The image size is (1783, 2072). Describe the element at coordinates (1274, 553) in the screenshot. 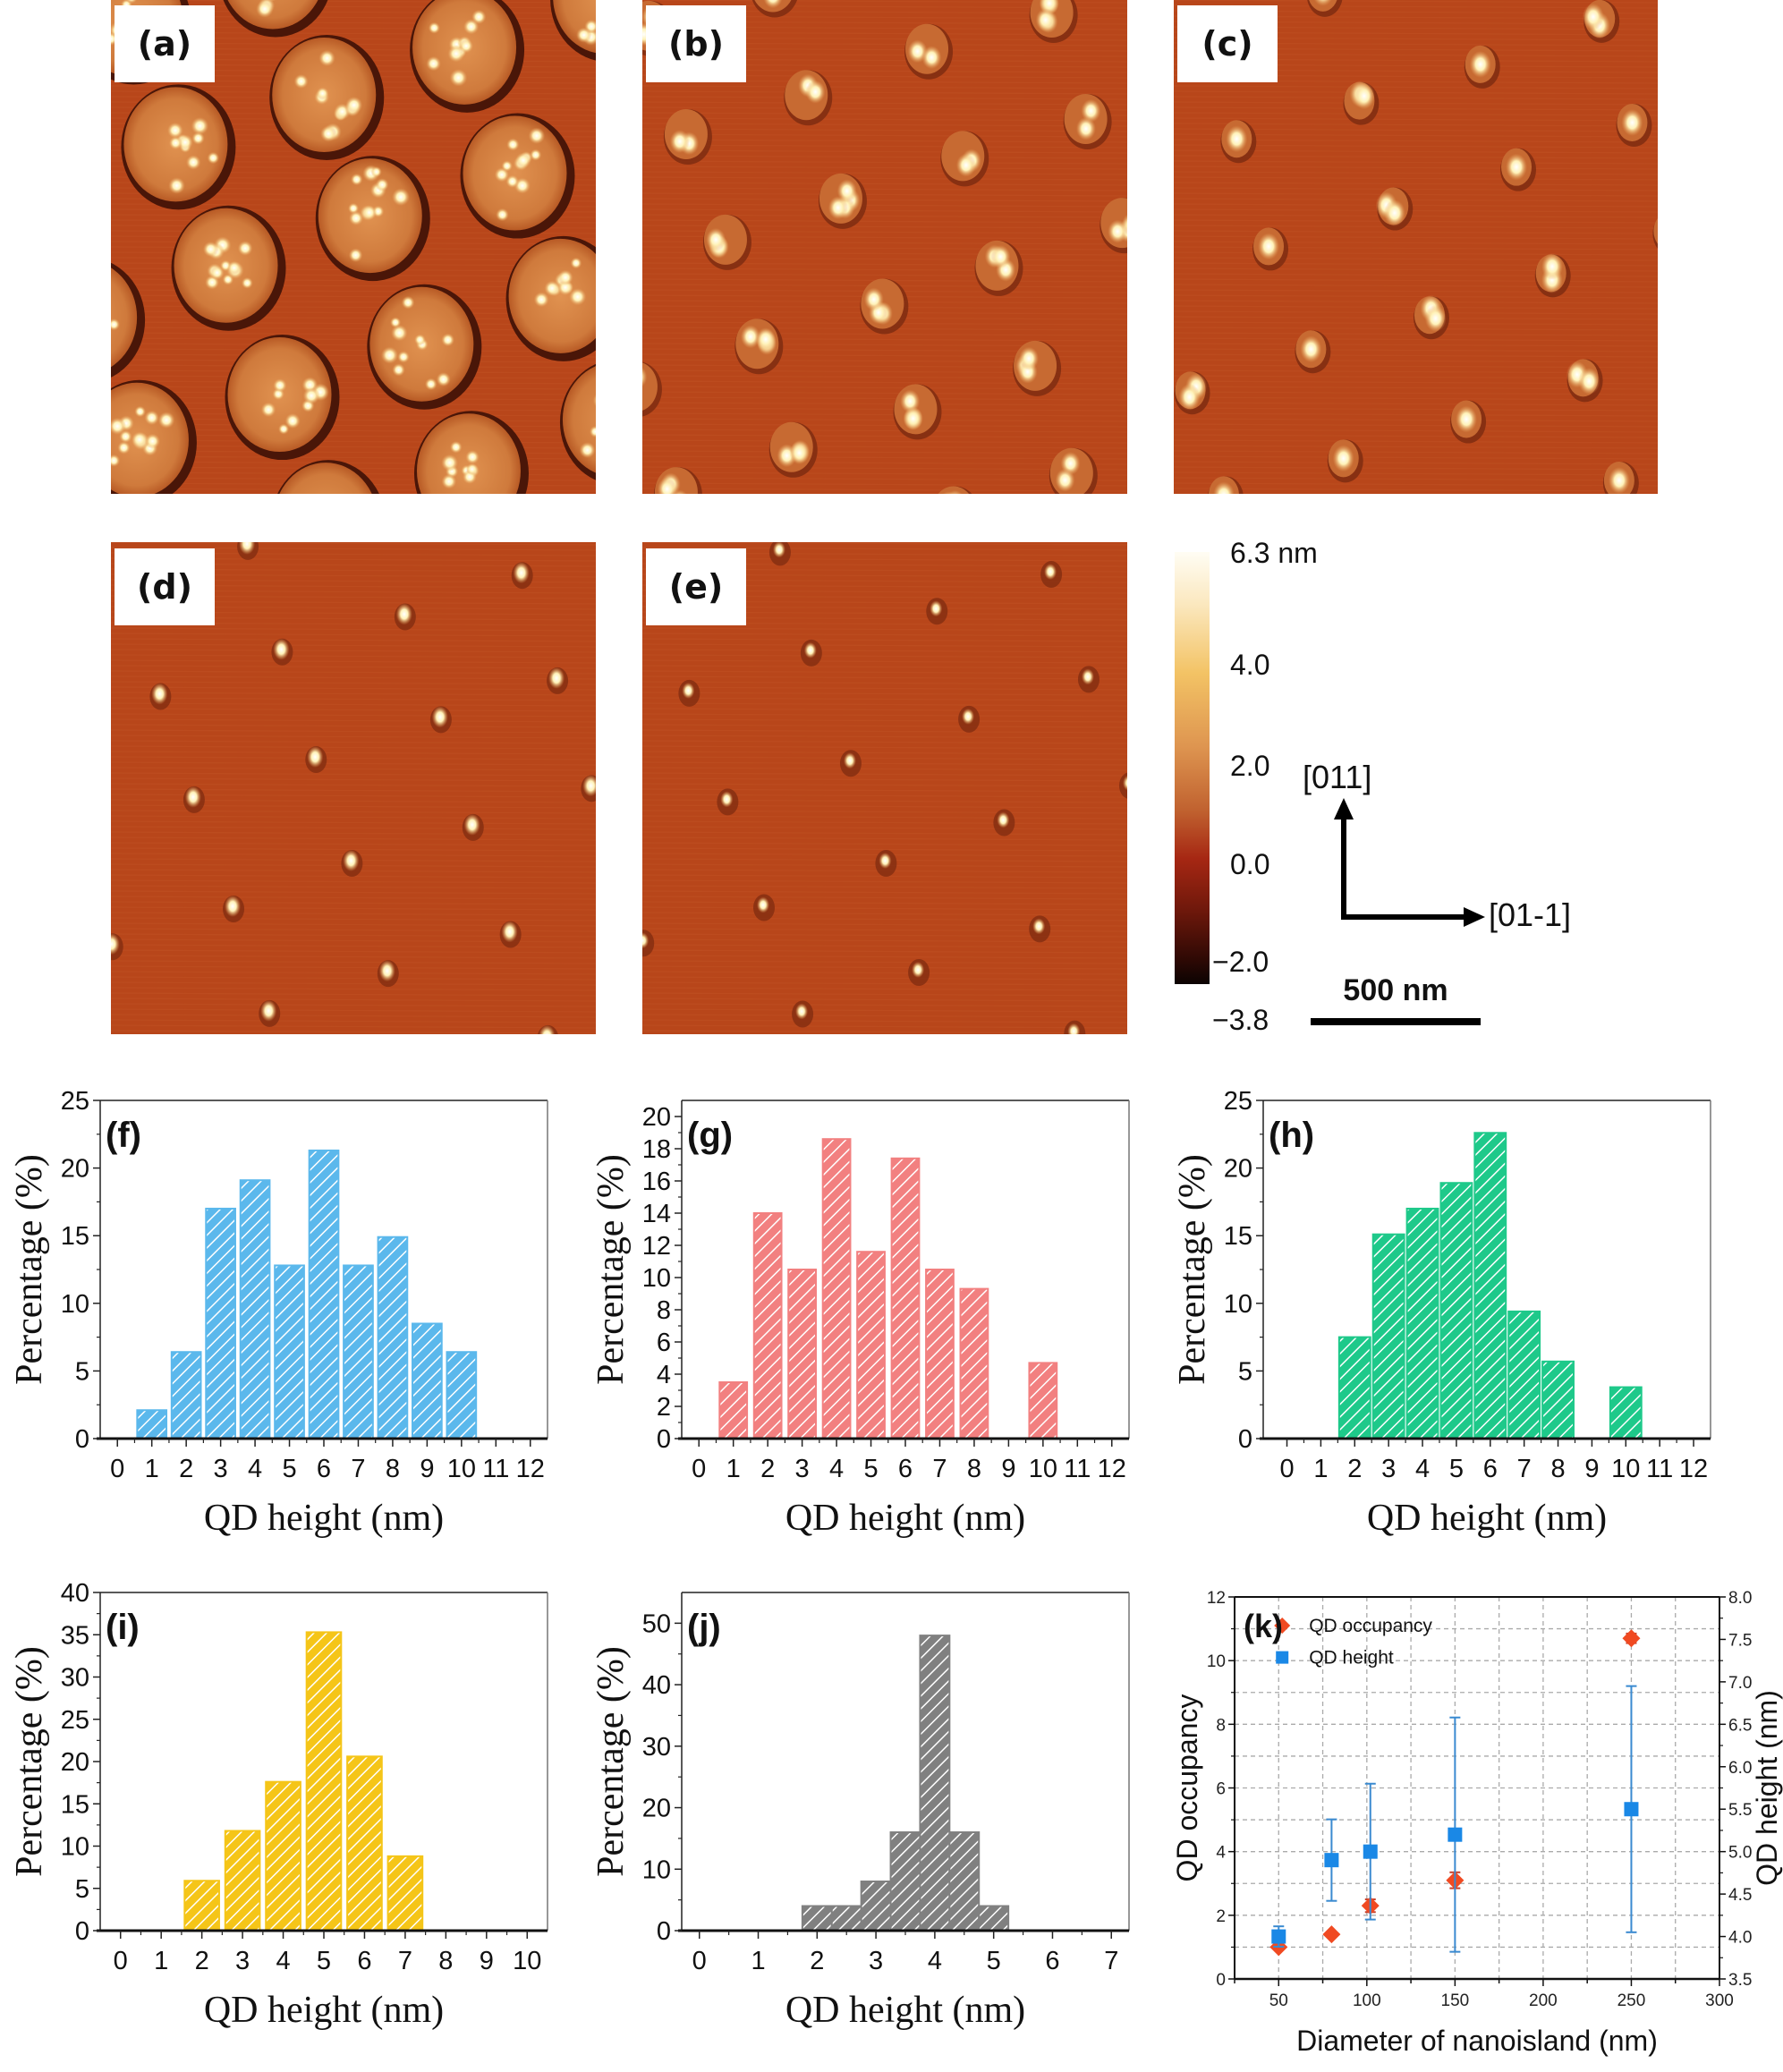

I see `colorbar-label-max: 6.3 nm` at that location.